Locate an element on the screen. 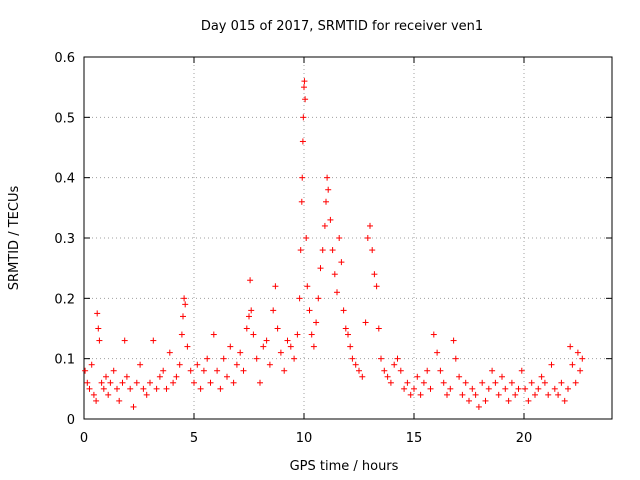 This screenshot has height=480, width=640. y-tick-label: 0.6 is located at coordinates (64, 58).